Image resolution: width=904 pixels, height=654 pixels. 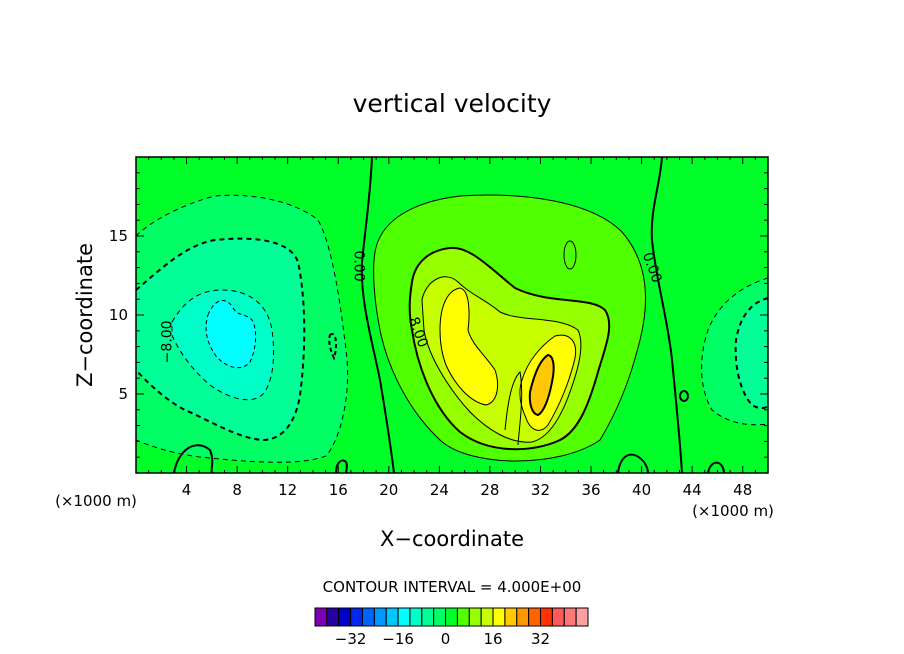 What do you see at coordinates (187, 490) in the screenshot?
I see `x-tick-label: 4` at bounding box center [187, 490].